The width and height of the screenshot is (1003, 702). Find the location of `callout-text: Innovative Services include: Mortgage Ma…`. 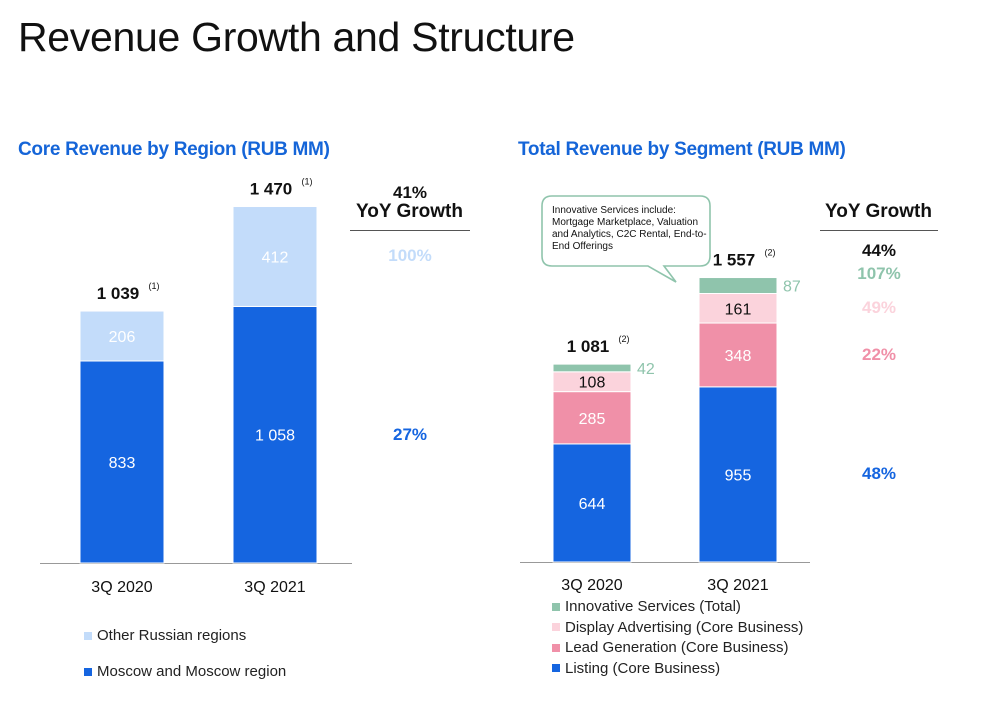

callout-text: Innovative Services include: Mortgage Ma… is located at coordinates (629, 228).